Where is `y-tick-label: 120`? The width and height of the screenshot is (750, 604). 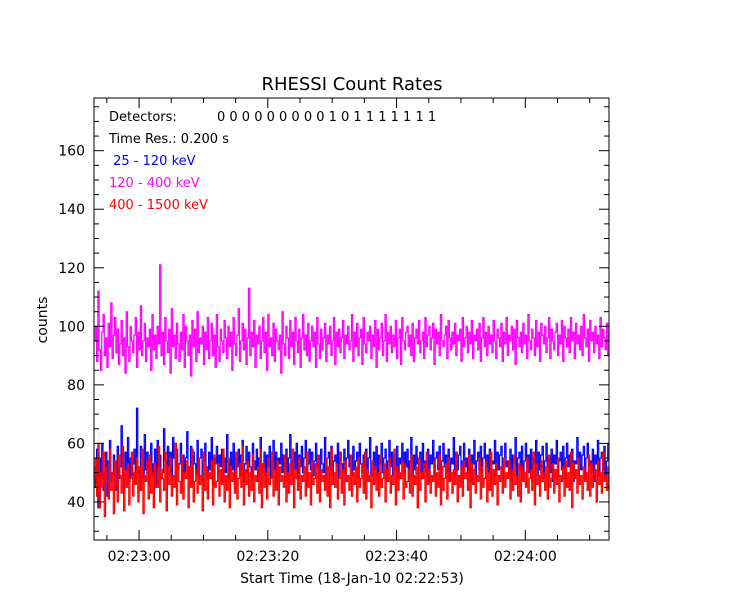 y-tick-label: 120 is located at coordinates (71, 269).